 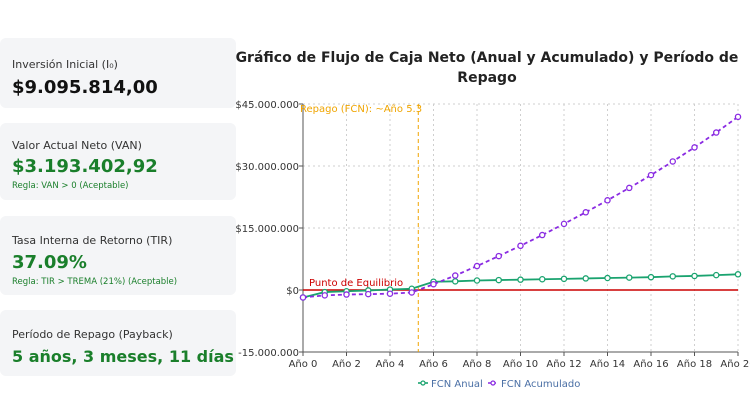 I want to click on y-tick-label: $0, so click(x=292, y=291).